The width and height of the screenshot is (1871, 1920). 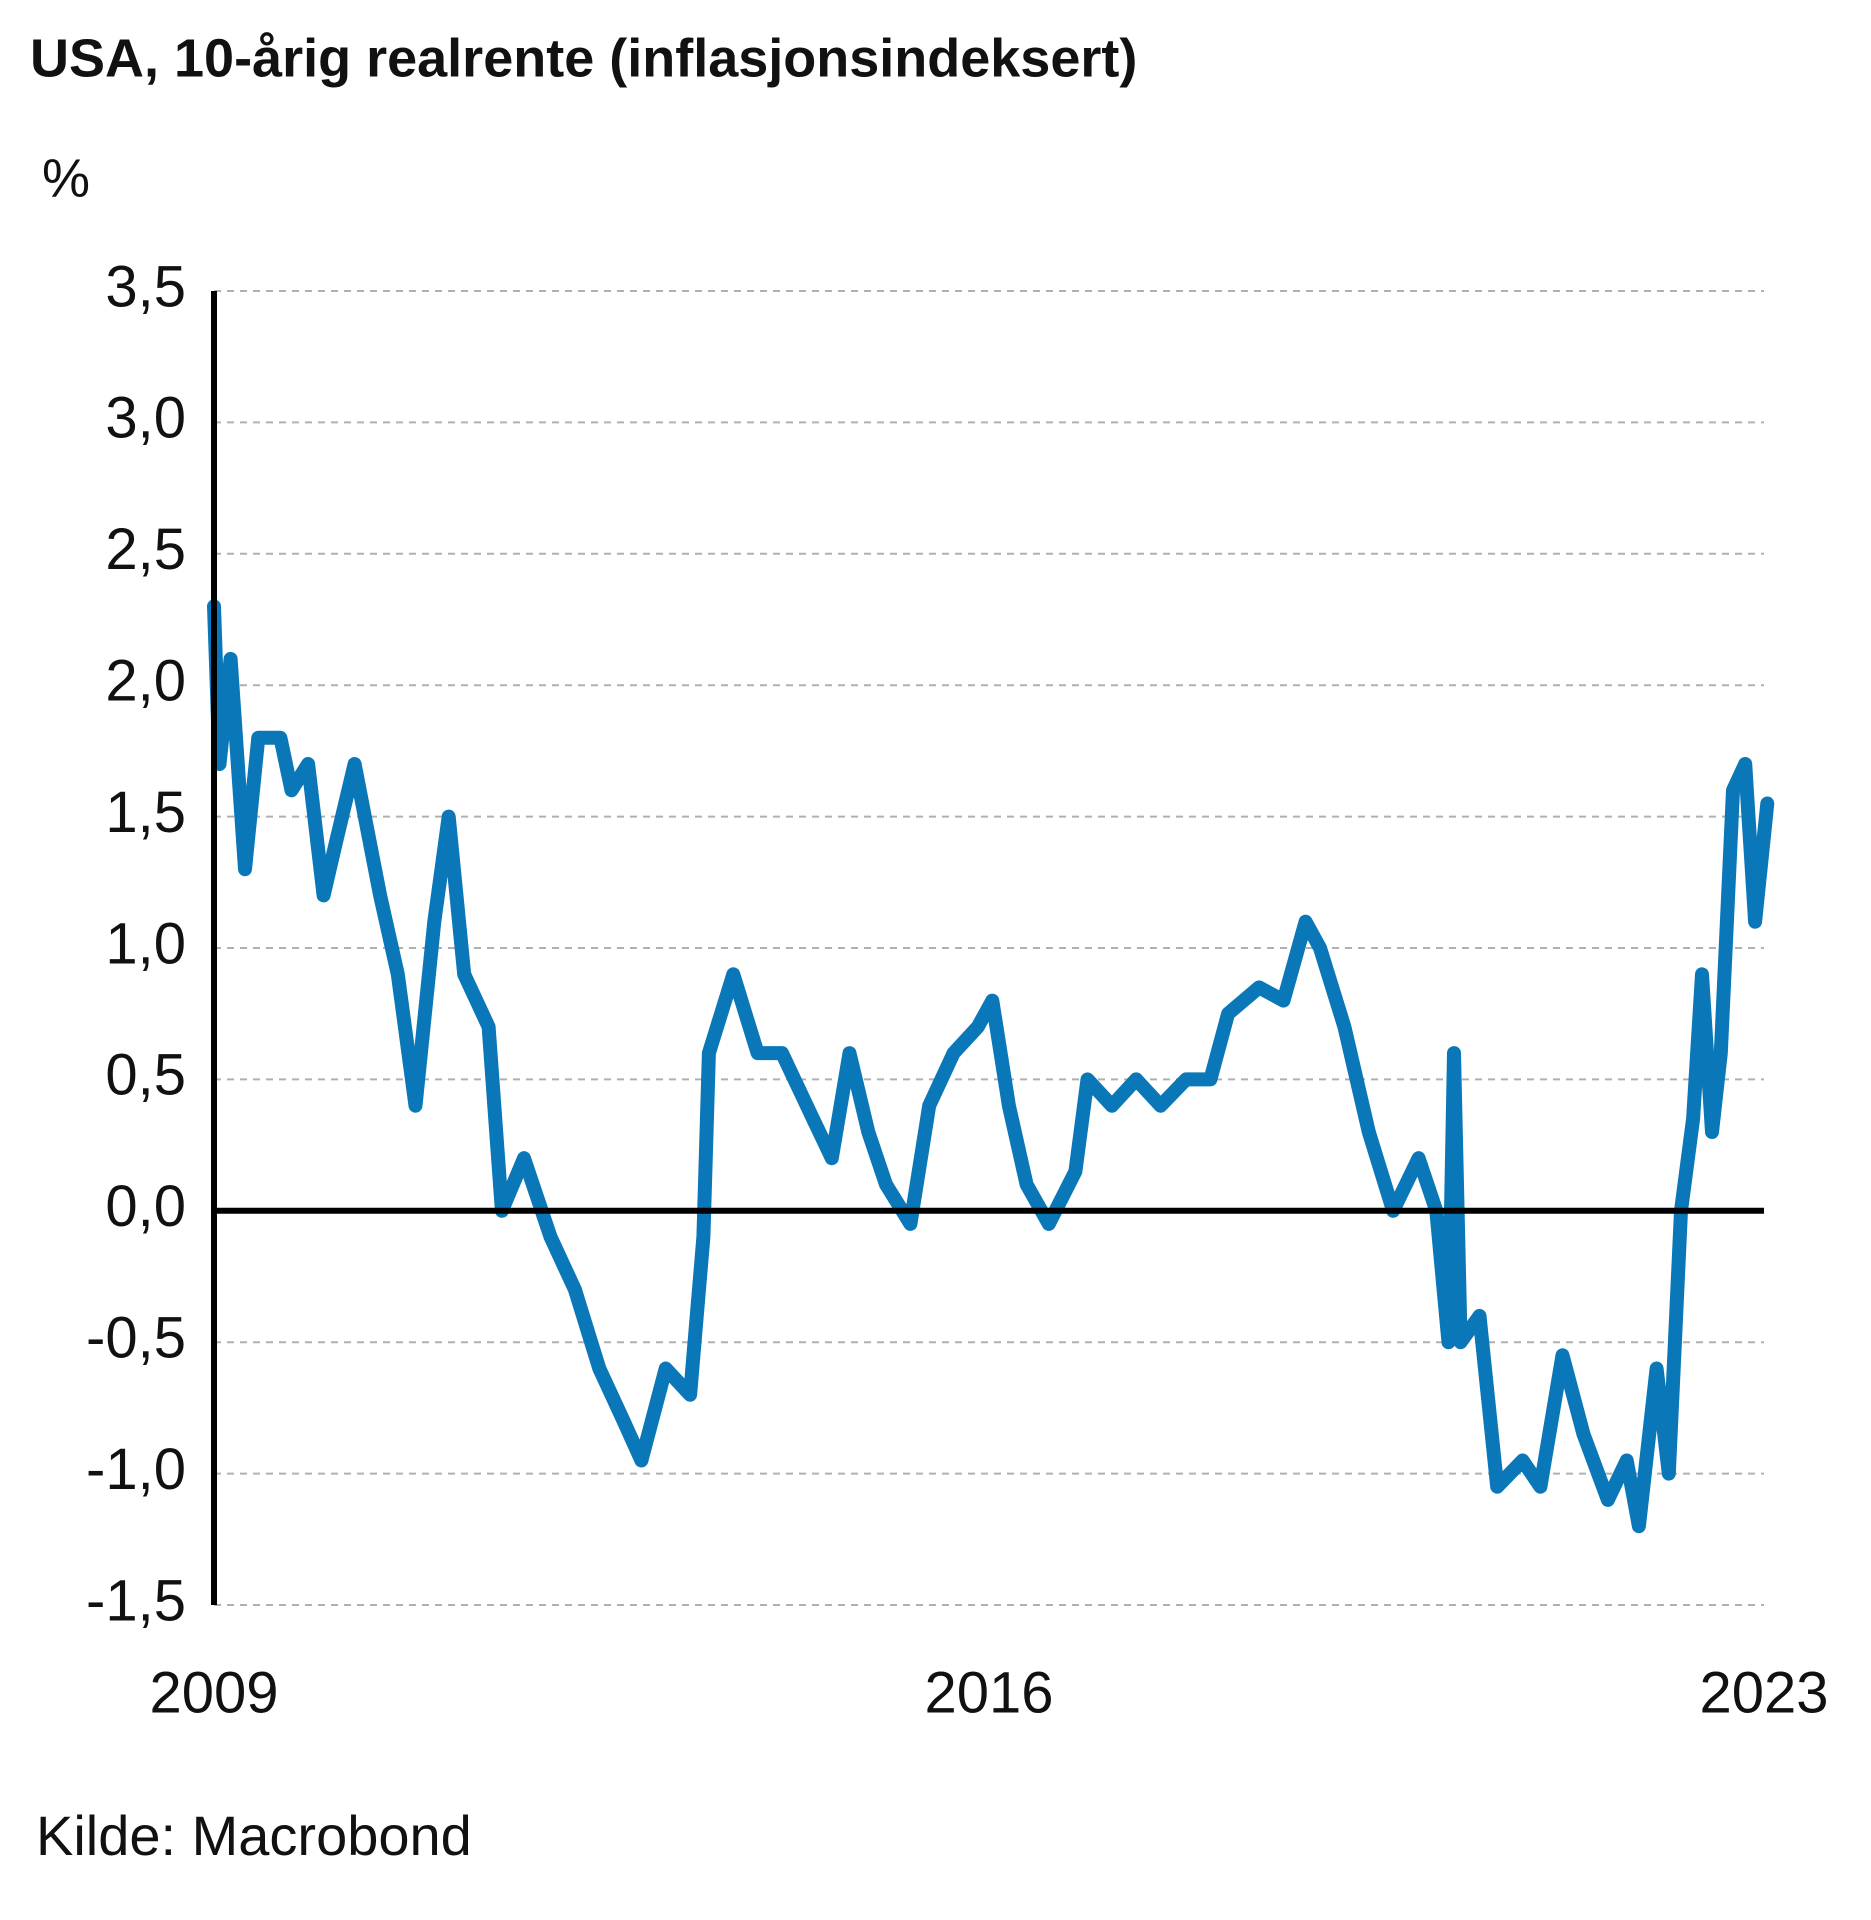 What do you see at coordinates (145, 549) in the screenshot?
I see `y-tick-label: 2,5` at bounding box center [145, 549].